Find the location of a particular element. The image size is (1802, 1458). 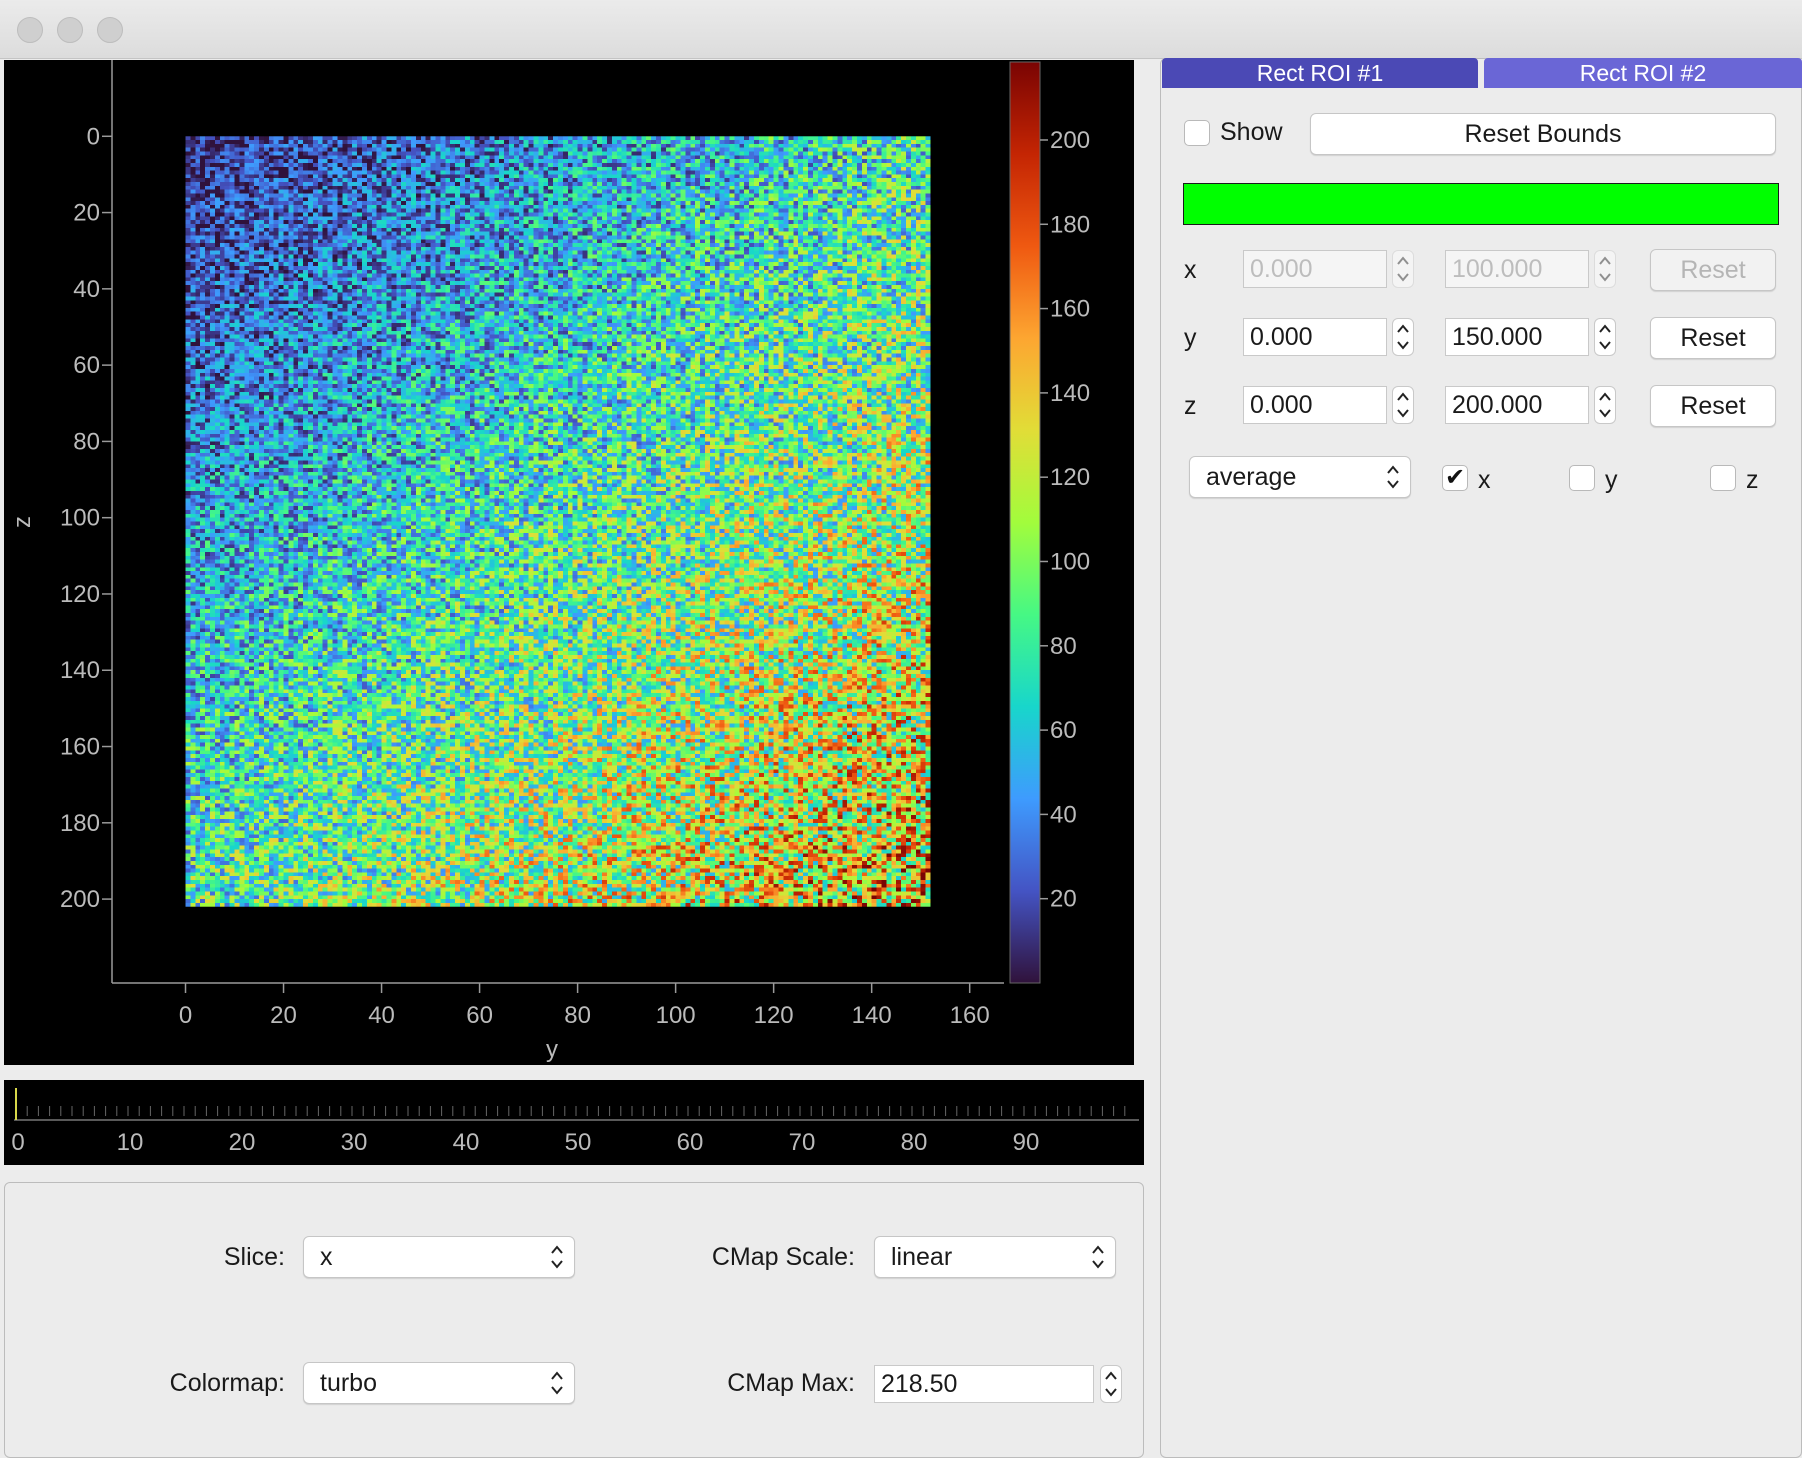

show-checkbox is located at coordinates (1197, 133).